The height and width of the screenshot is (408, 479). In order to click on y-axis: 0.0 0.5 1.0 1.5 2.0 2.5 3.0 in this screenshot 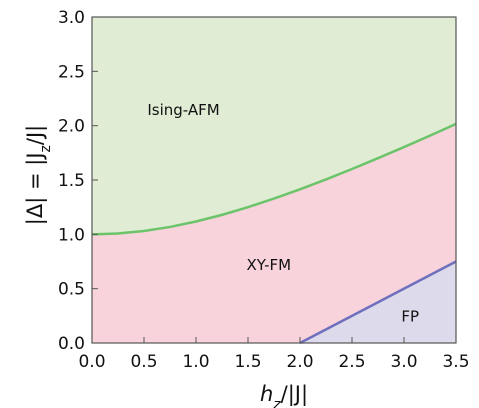, I will do `click(78, 181)`.